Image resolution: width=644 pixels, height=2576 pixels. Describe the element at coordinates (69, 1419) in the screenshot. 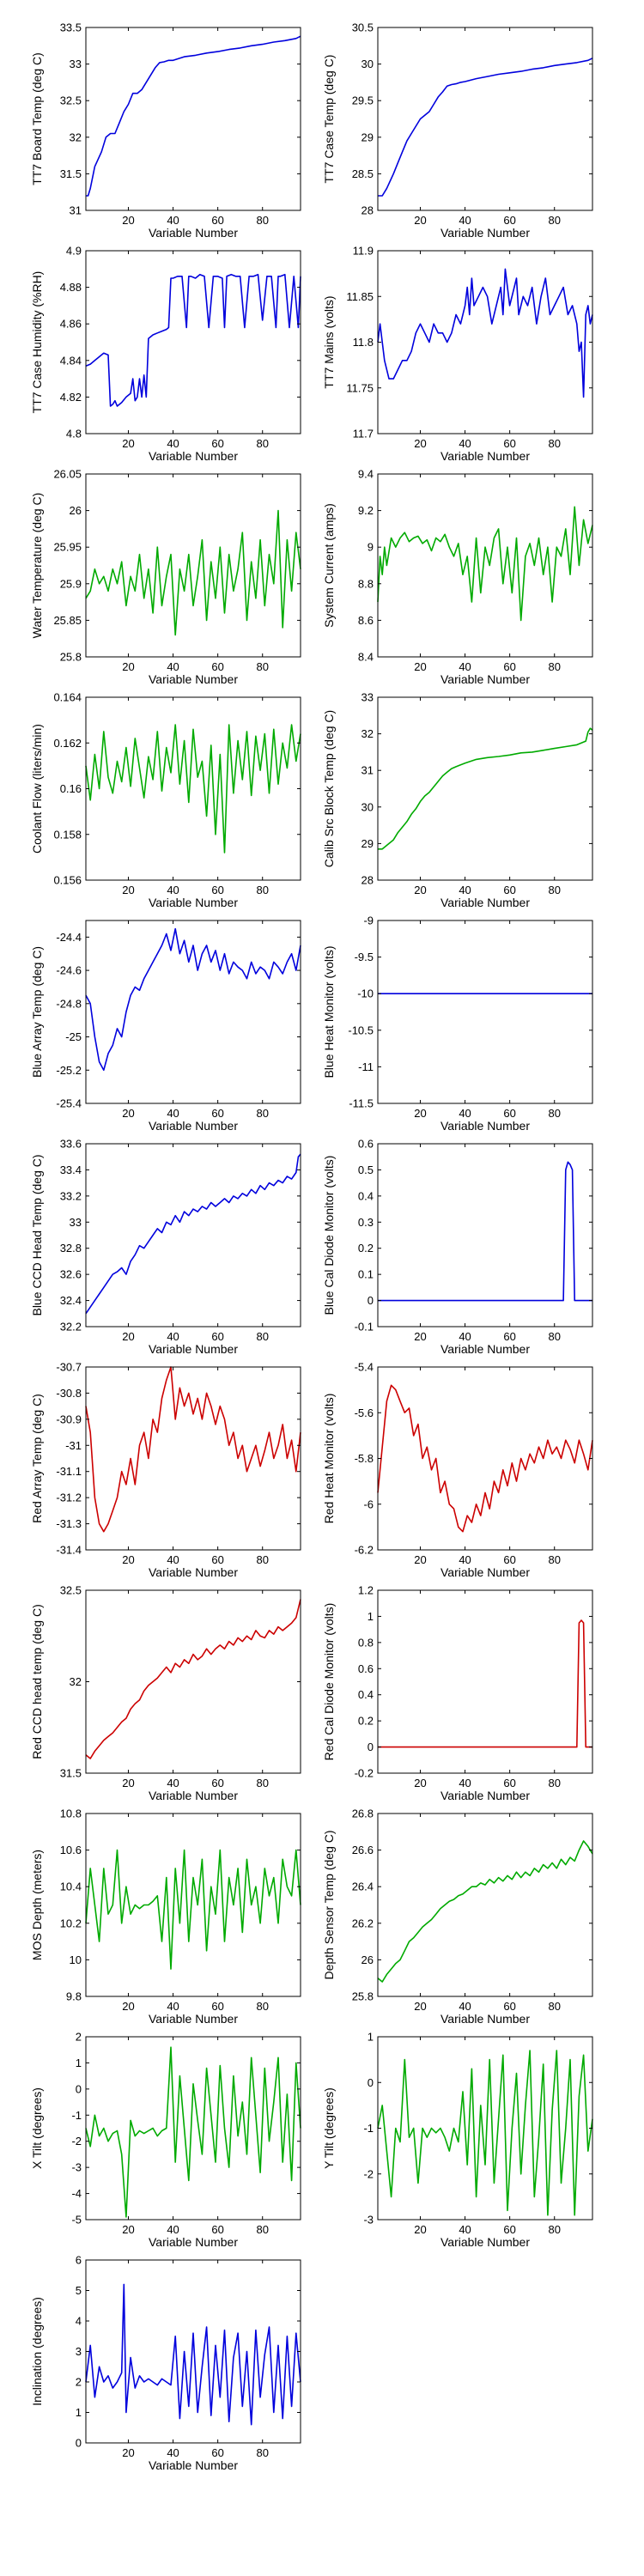

I see `y-tick-label: -30.9` at that location.